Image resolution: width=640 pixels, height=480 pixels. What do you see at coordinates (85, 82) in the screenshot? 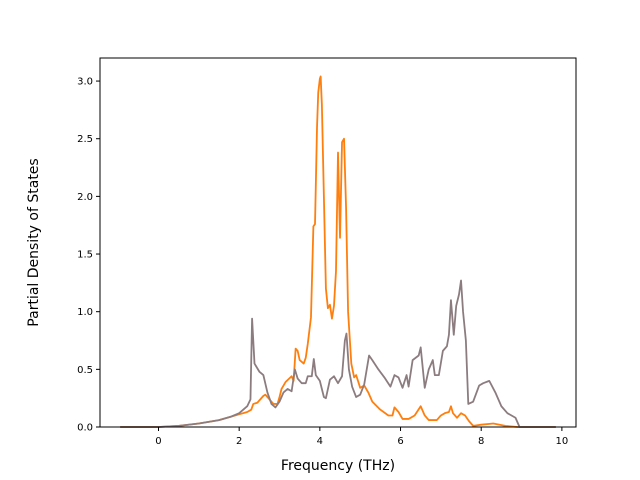
I see `y-tick-label: 3.0` at bounding box center [85, 82].